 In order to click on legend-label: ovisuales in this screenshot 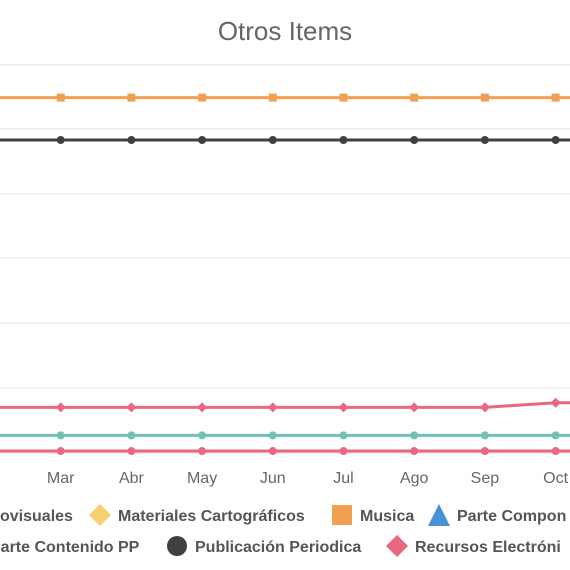, I will do `click(36, 516)`.